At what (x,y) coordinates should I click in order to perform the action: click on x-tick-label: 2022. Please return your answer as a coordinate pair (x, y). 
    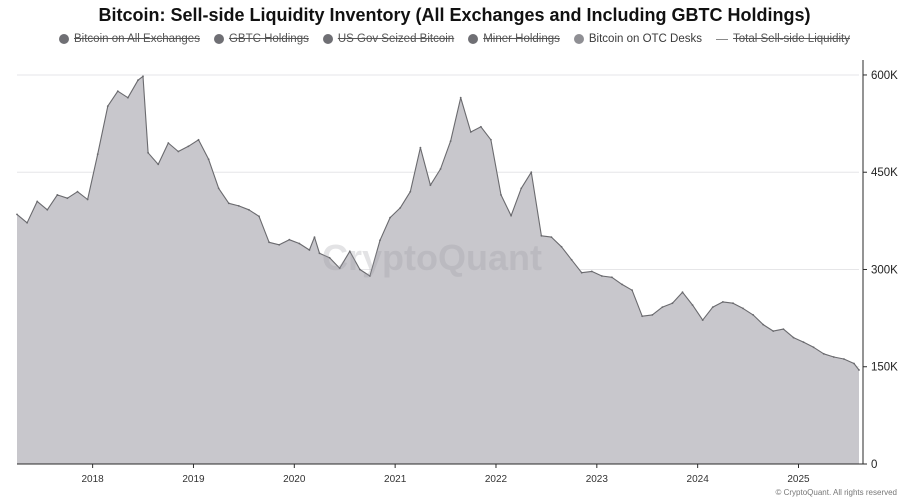
    Looking at the image, I should click on (496, 479).